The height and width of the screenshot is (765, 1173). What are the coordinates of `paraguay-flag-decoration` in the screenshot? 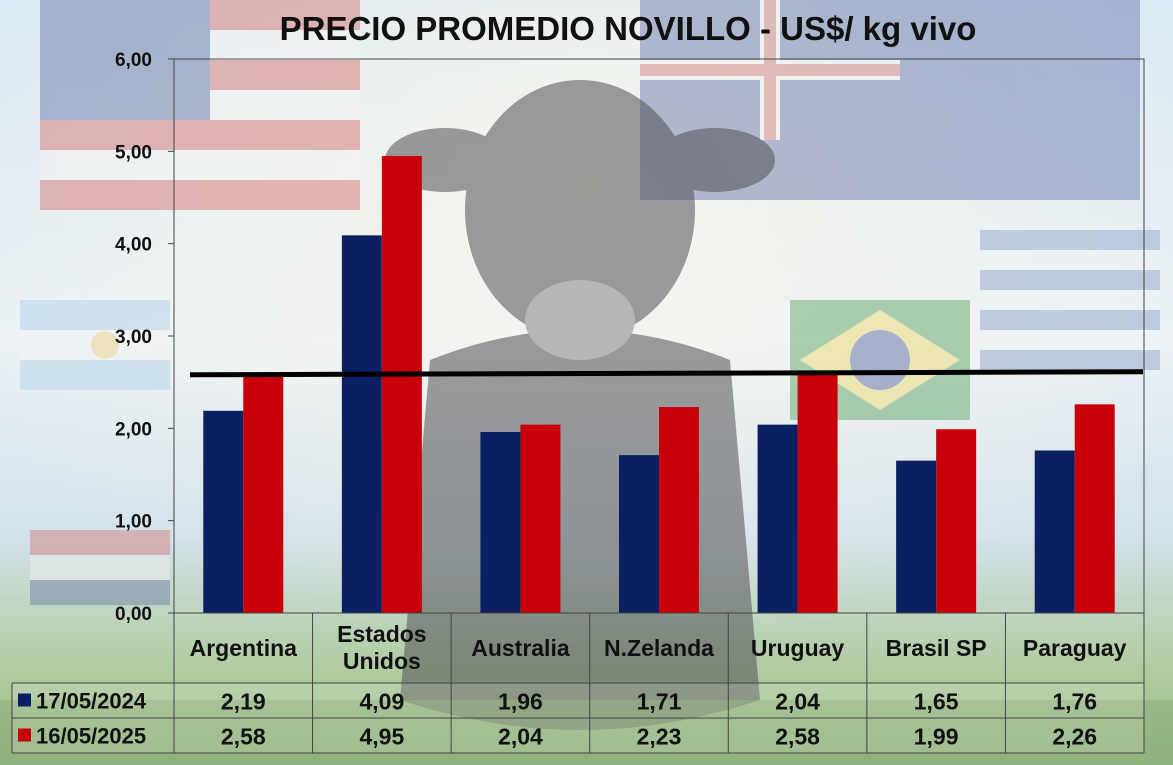 It's located at (100, 567).